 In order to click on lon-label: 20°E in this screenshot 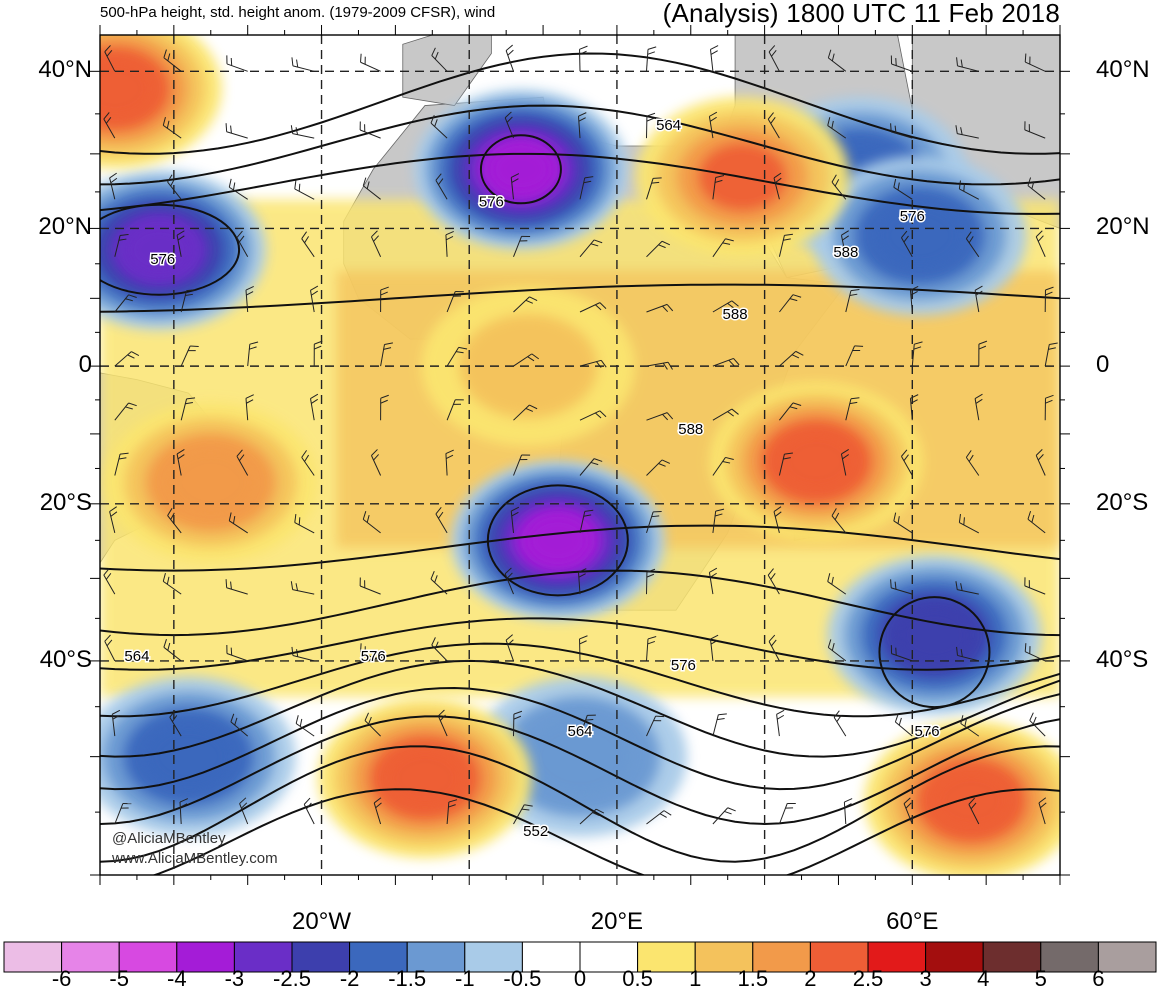, I will do `click(617, 921)`.